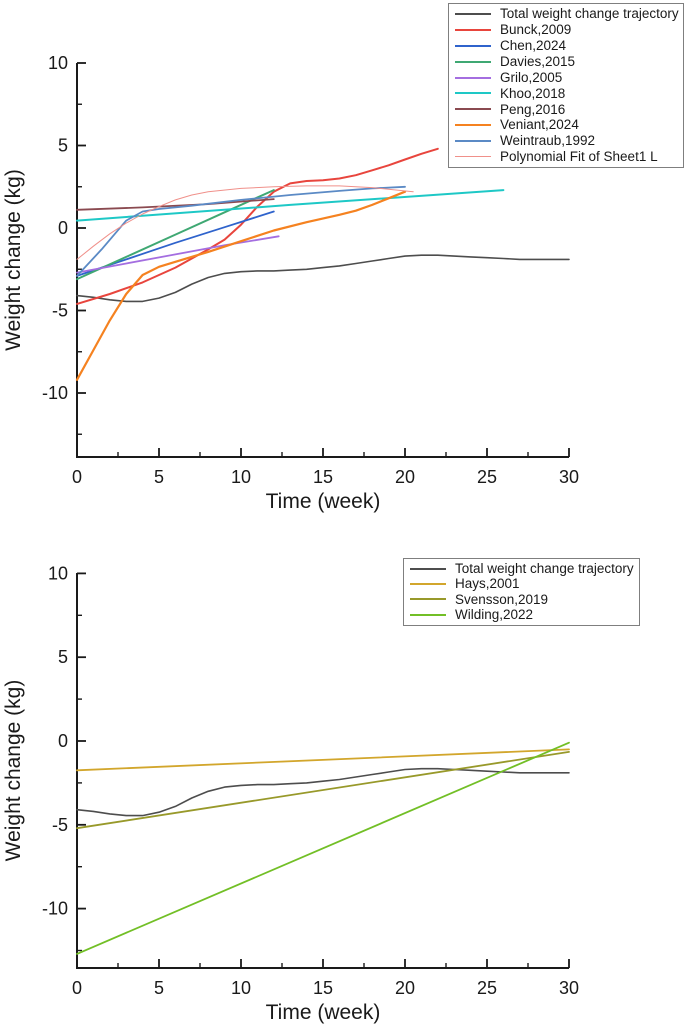 Image resolution: width=685 pixels, height=1034 pixels. I want to click on legend-entry-bunck-2009: Bunck,2009, so click(566, 30).